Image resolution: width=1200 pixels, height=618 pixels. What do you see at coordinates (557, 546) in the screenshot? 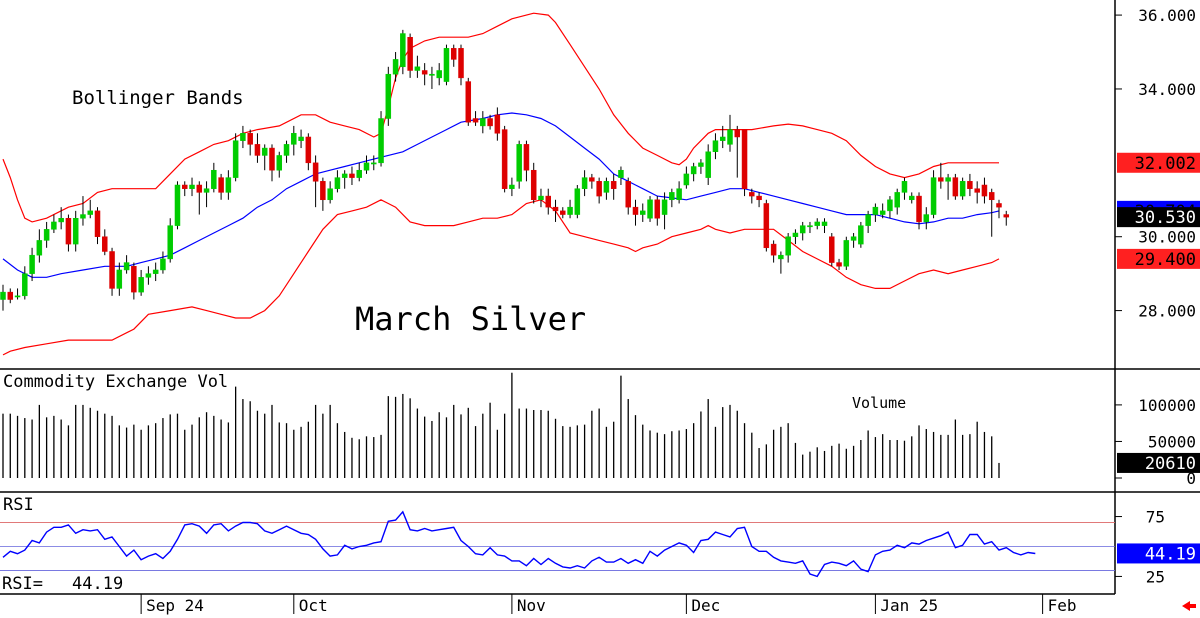
I see `rsi-reference-lines` at bounding box center [557, 546].